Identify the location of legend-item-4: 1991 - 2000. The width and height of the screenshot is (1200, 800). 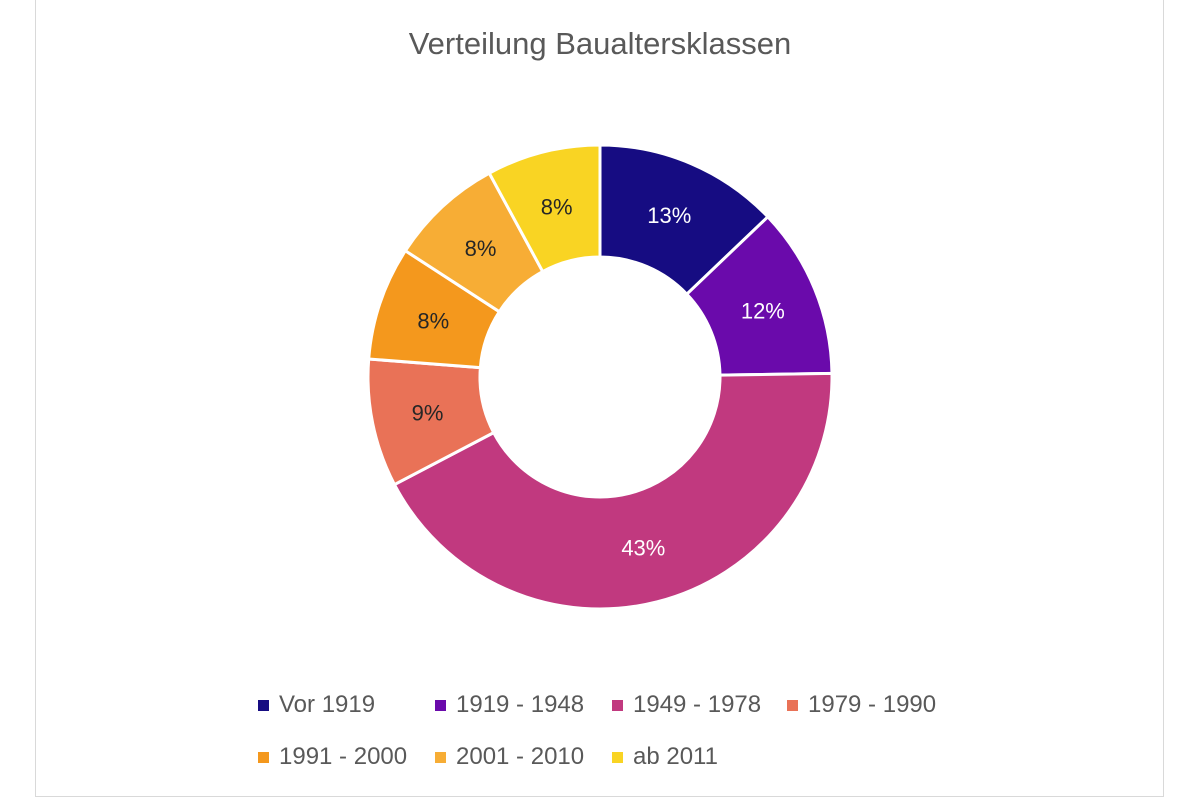
(332, 757).